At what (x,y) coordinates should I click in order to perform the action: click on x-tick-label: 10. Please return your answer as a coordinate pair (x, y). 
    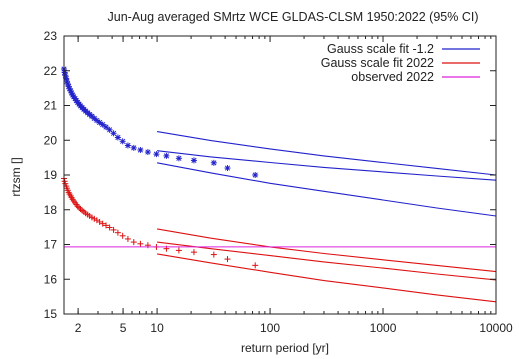
    Looking at the image, I should click on (157, 328).